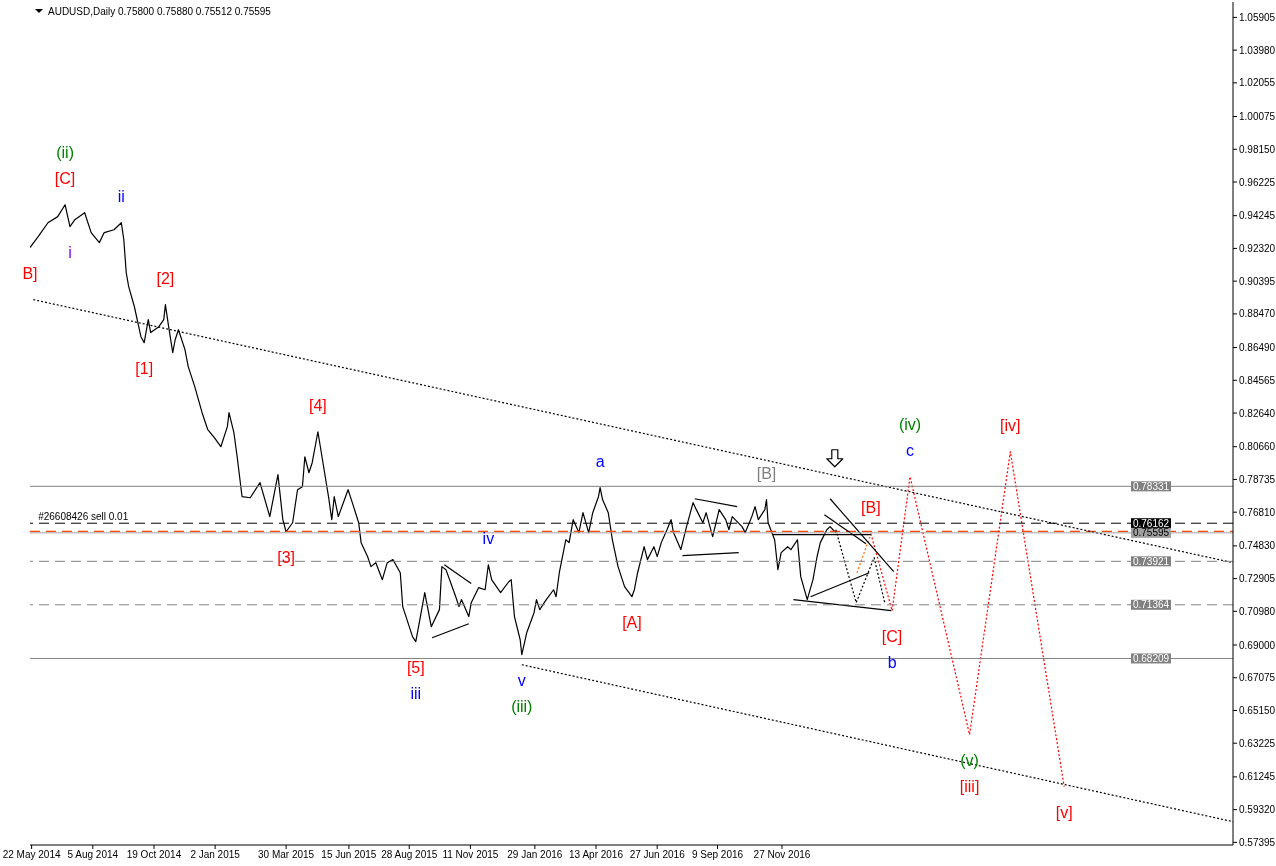  Describe the element at coordinates (416, 694) in the screenshot. I see `annotation: iii` at that location.